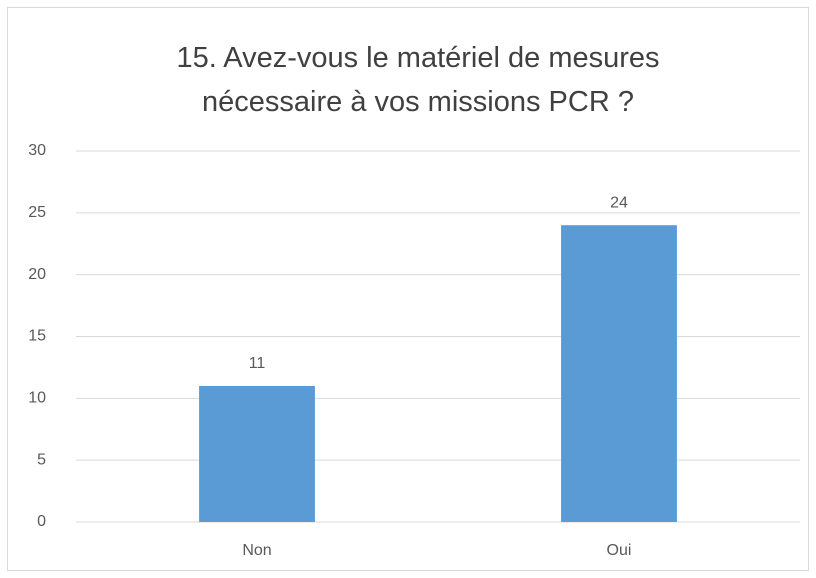  Describe the element at coordinates (37, 150) in the screenshot. I see `y-tick-label: 30` at that location.